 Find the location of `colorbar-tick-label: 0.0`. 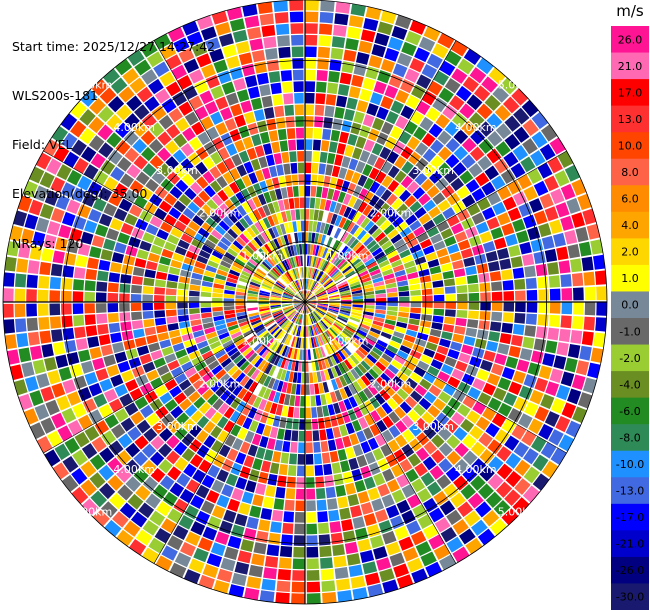

colorbar-tick-label: 0.0 is located at coordinates (630, 305).